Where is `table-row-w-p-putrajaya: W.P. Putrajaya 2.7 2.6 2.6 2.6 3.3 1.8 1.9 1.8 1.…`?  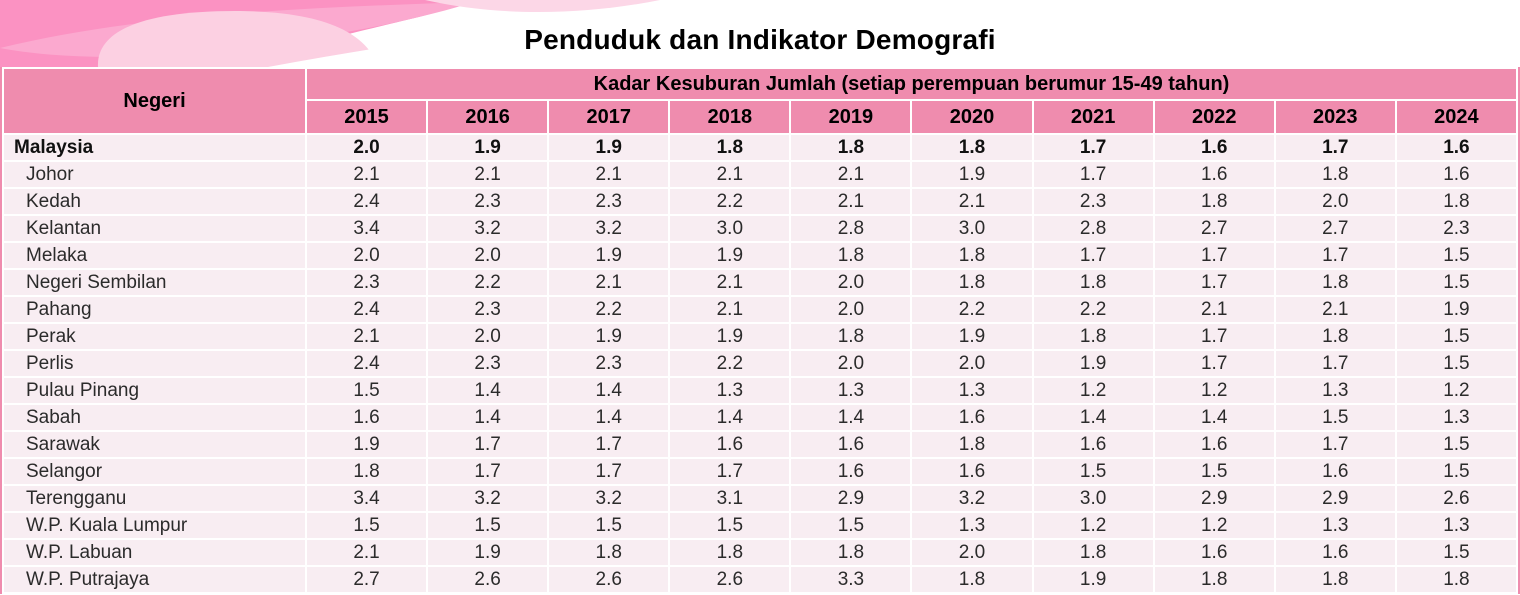
table-row-w-p-putrajaya: W.P. Putrajaya 2.7 2.6 2.6 2.6 3.3 1.8 1.9 1.8 1.… is located at coordinates (760, 579).